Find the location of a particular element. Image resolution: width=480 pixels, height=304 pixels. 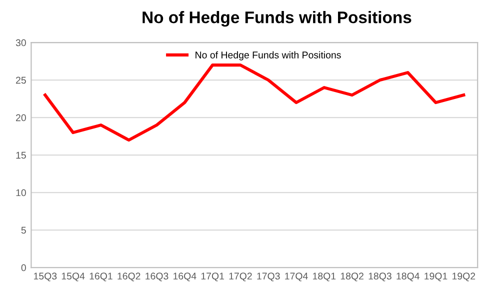

y-tick-label: 20 is located at coordinates (21, 118).